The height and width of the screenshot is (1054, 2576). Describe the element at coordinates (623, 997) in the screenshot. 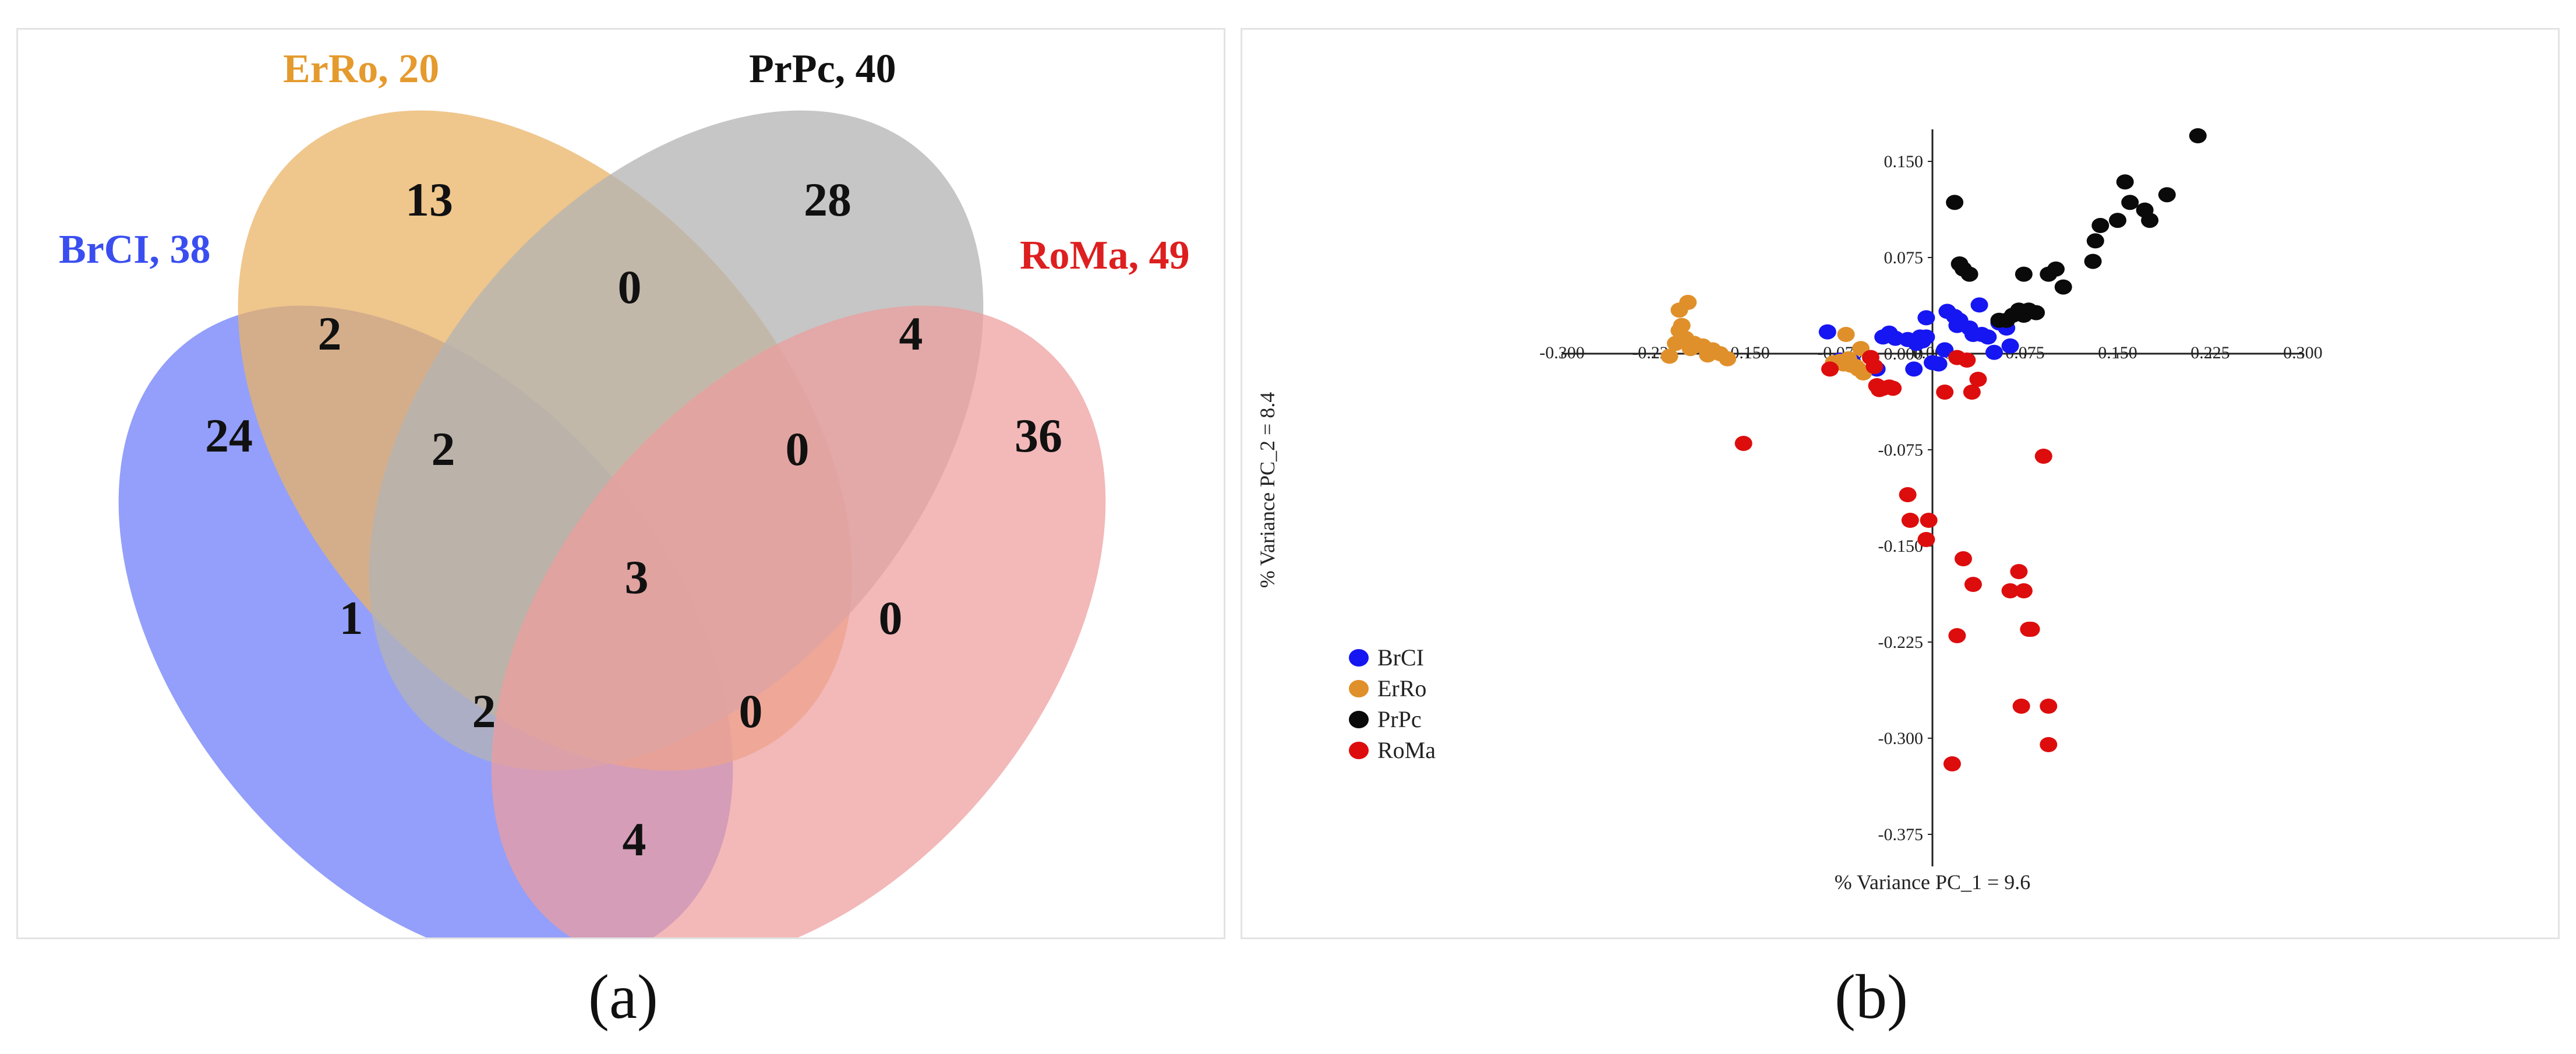

I see `panel-label-a: (a)` at that location.